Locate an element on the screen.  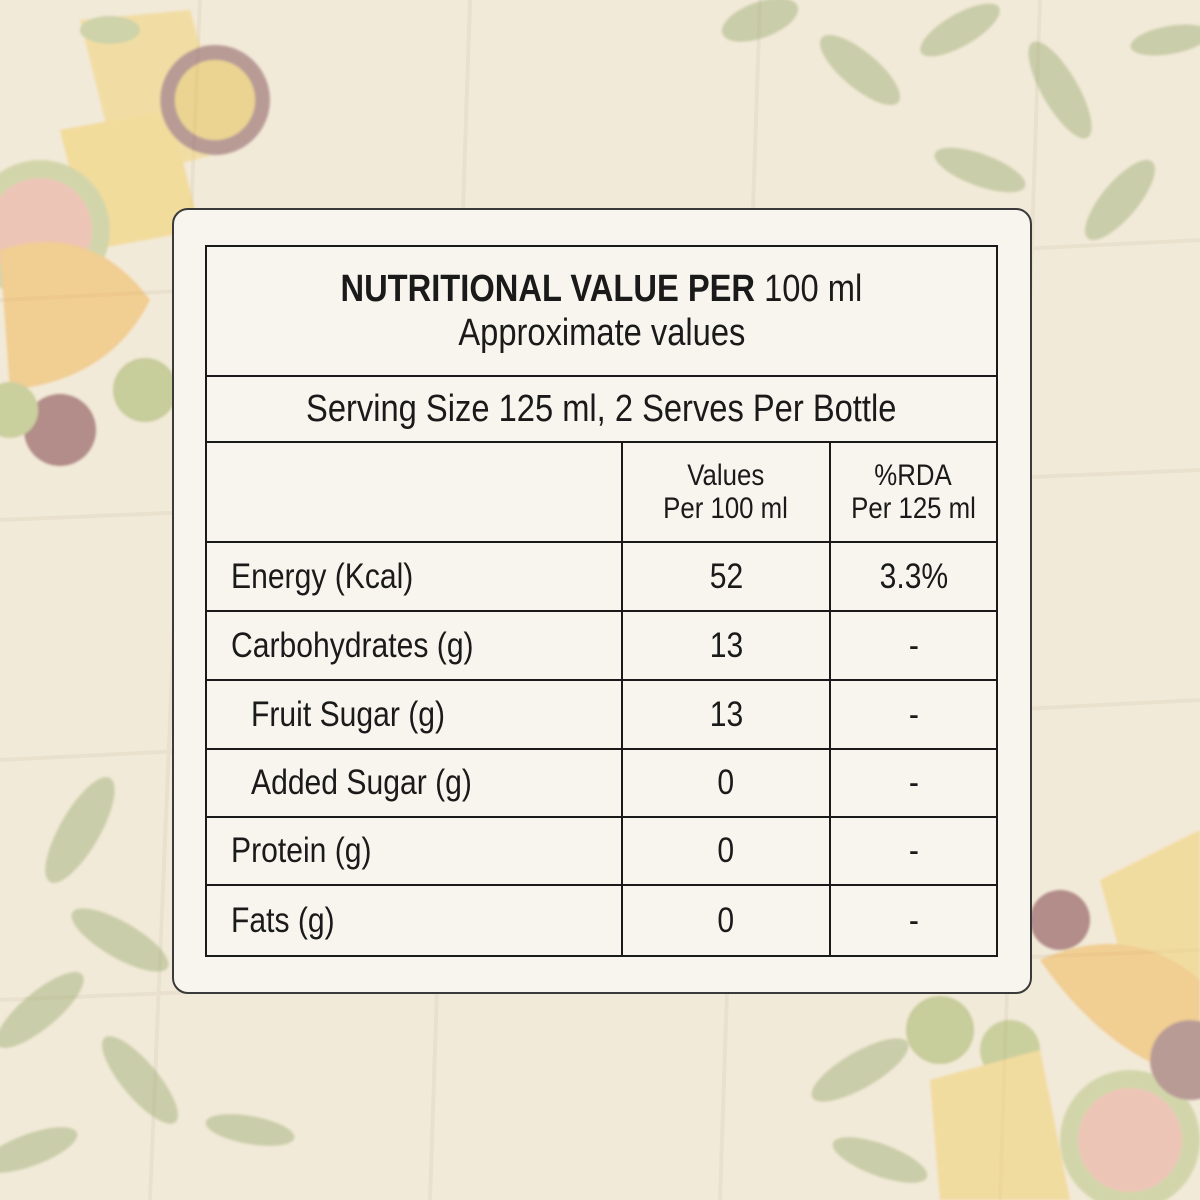
nutrient-name: Carbohydrates (g) is located at coordinates (352, 645).